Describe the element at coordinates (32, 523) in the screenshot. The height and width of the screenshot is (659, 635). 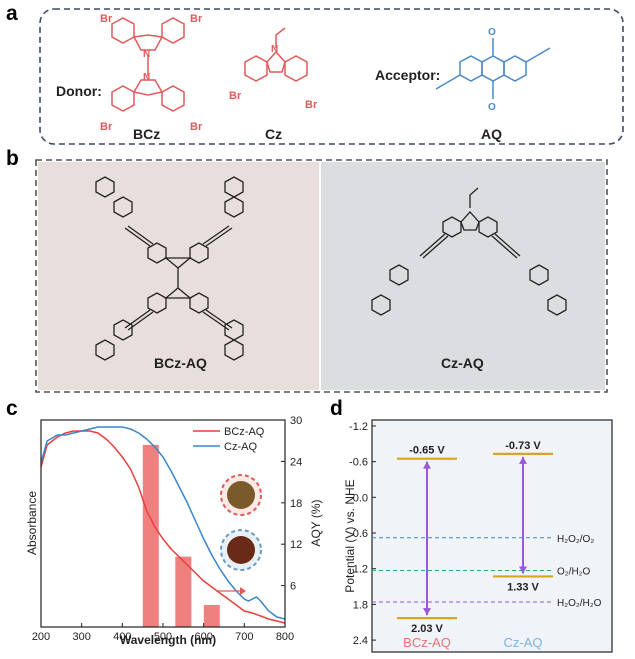
I see `panel-c-ylabel-left: Absorbance` at that location.